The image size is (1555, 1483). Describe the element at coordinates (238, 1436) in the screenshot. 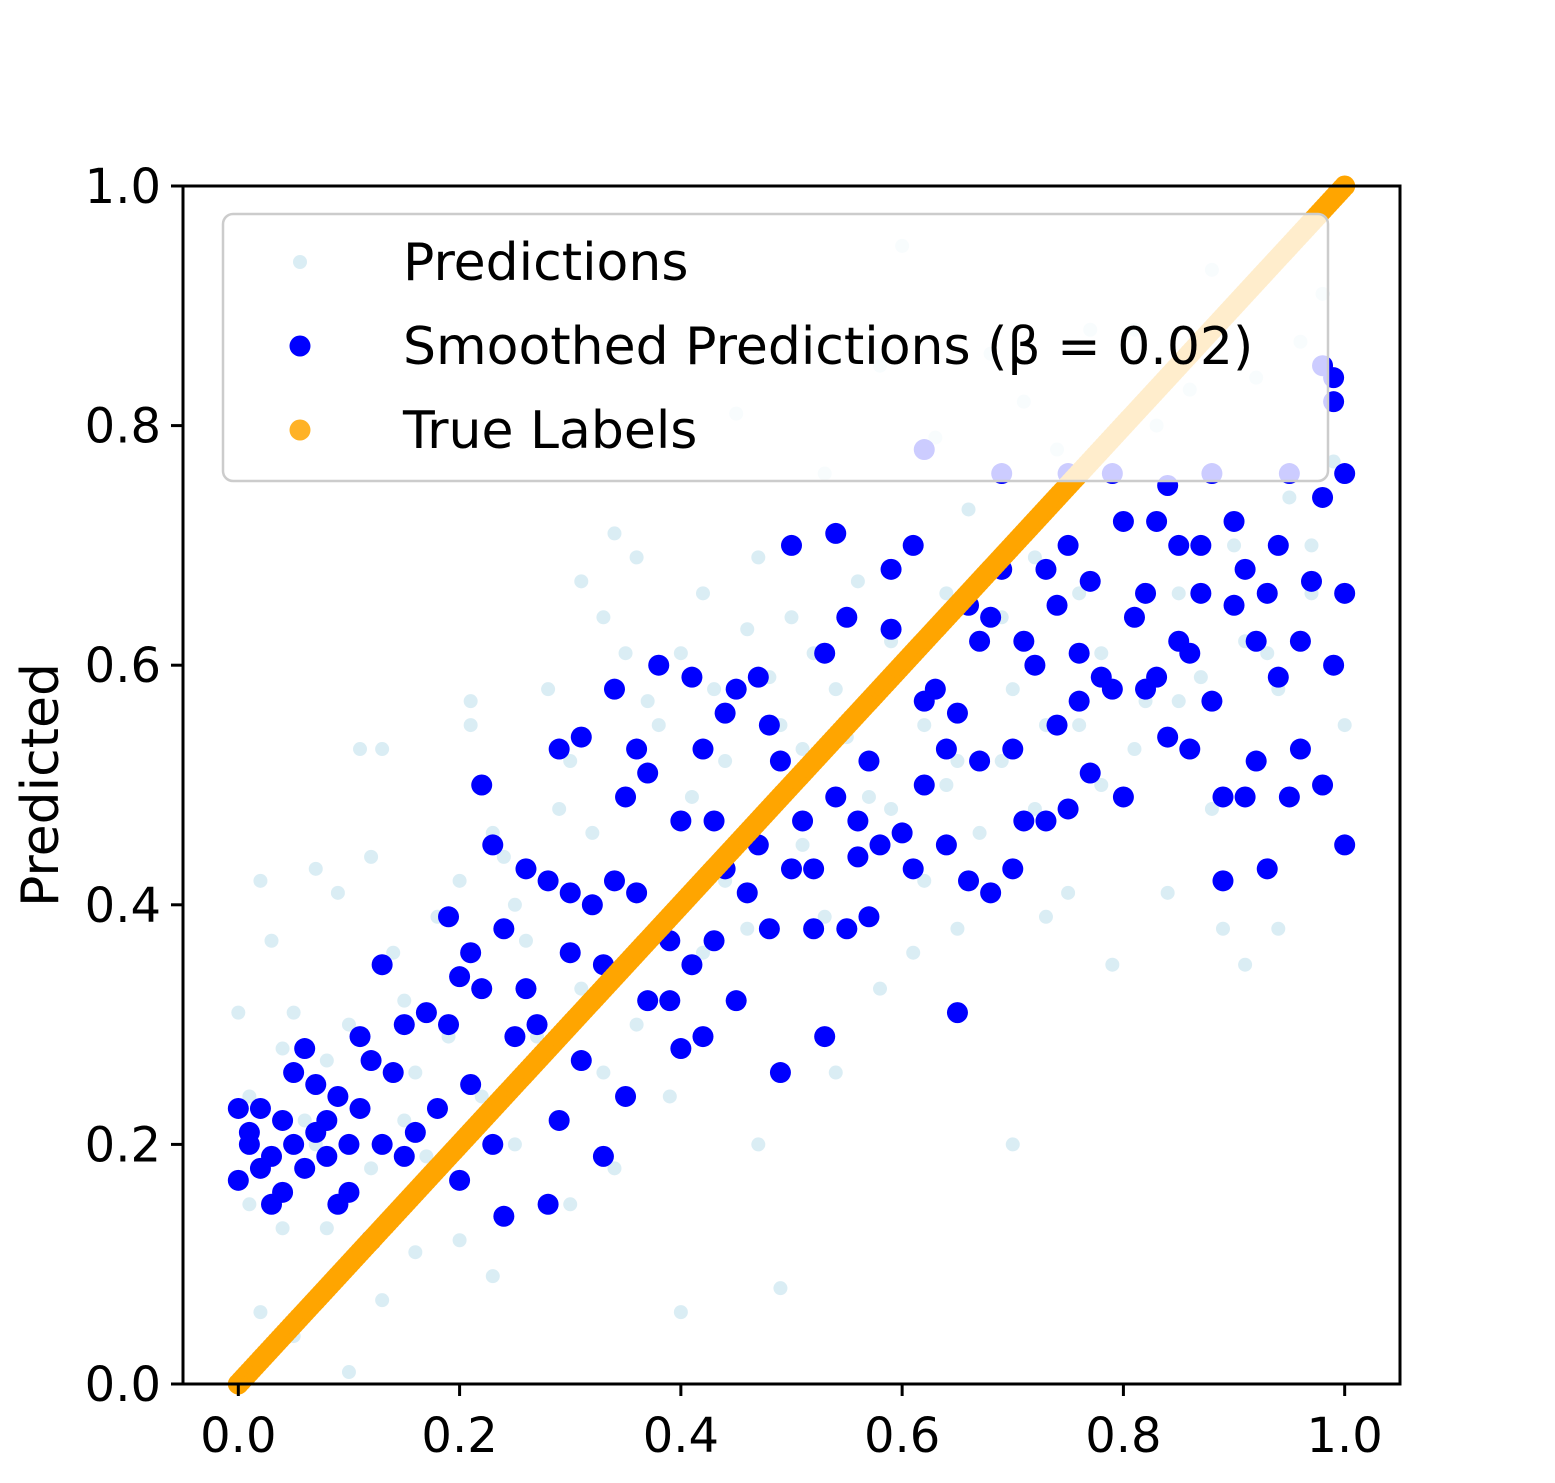

I see `x-tick-label: 0.0` at that location.